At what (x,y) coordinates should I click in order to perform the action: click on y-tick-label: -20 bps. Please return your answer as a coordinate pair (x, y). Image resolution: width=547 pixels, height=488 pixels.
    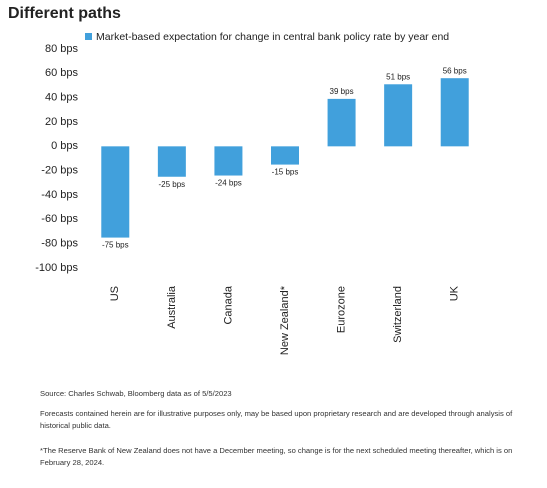
    Looking at the image, I should click on (59, 171).